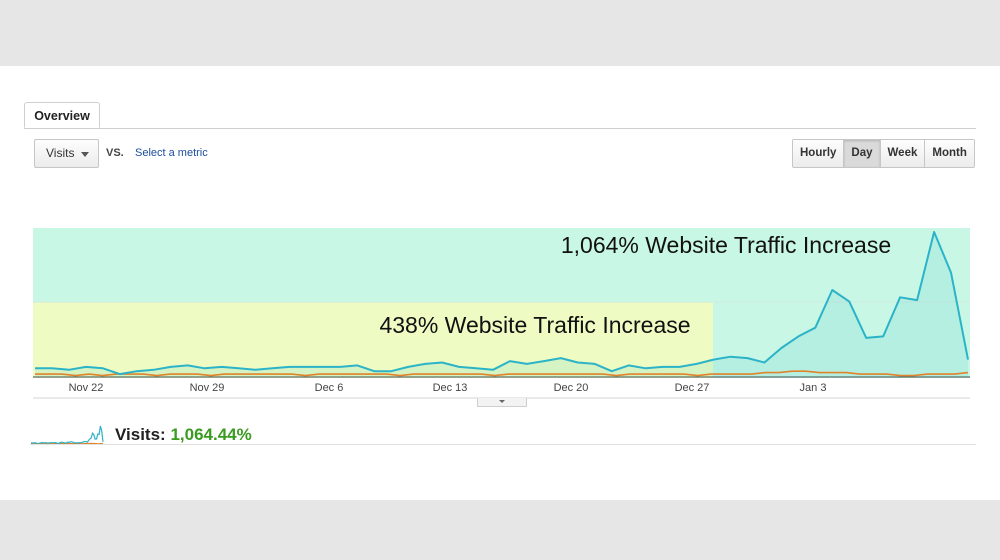 The height and width of the screenshot is (560, 1000). I want to click on x-tick-label: Jan 3, so click(813, 388).